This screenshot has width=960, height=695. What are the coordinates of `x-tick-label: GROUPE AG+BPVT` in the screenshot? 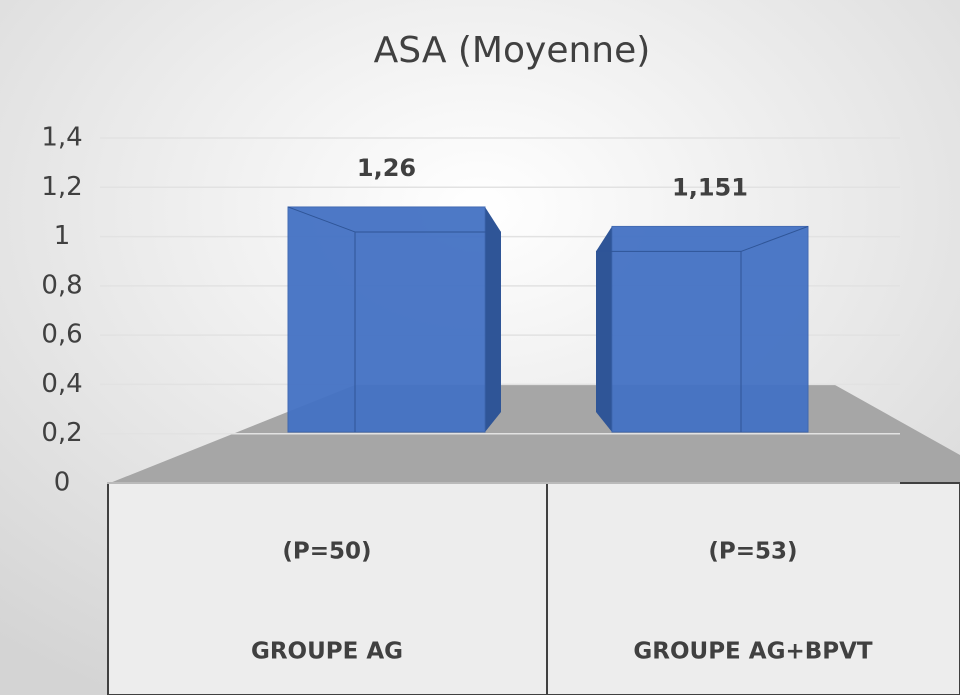 It's located at (753, 652).